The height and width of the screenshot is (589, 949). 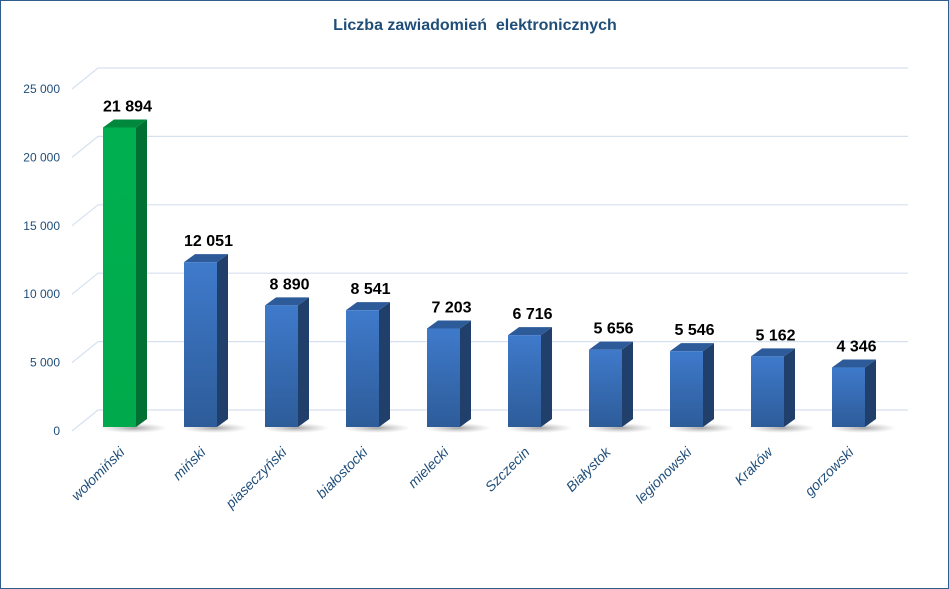 I want to click on data-label: 12 051, so click(x=208, y=241).